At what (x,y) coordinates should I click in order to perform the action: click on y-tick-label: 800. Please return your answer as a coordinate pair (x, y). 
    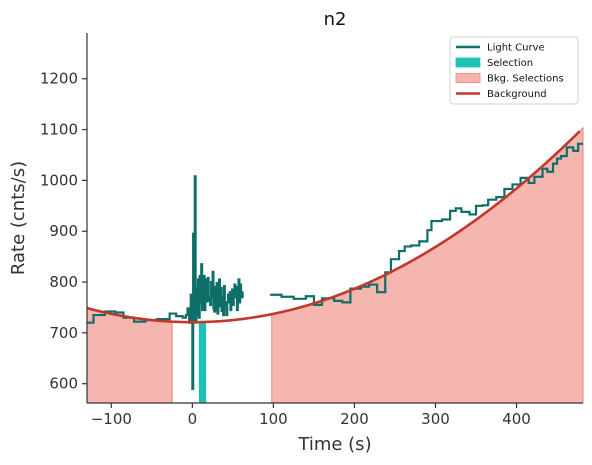
    Looking at the image, I should click on (63, 282).